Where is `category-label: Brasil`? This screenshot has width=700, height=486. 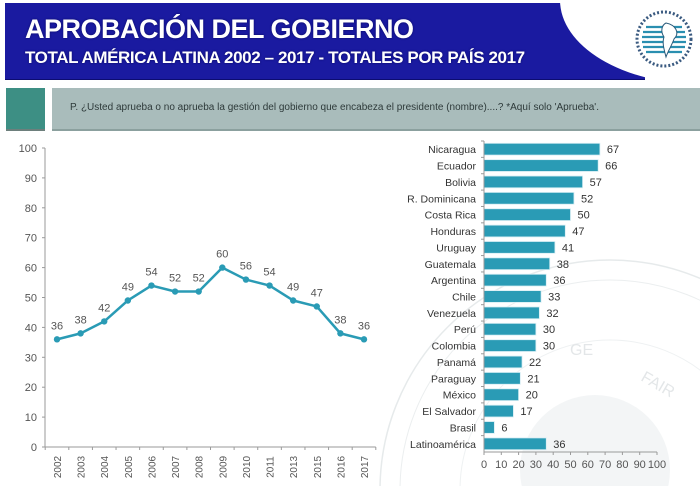
category-label: Brasil is located at coordinates (463, 428).